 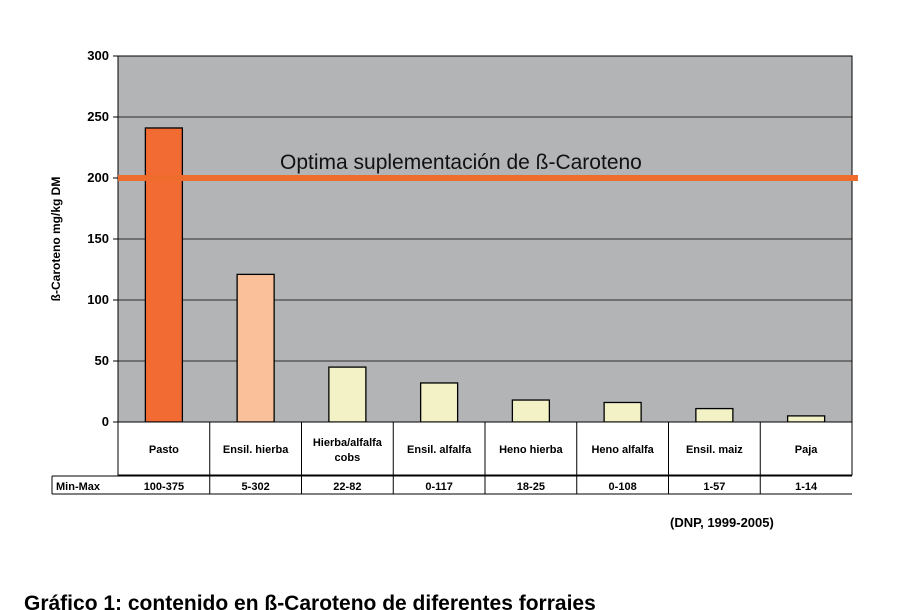 What do you see at coordinates (78, 487) in the screenshot?
I see `min-max-row-label: Min-Max` at bounding box center [78, 487].